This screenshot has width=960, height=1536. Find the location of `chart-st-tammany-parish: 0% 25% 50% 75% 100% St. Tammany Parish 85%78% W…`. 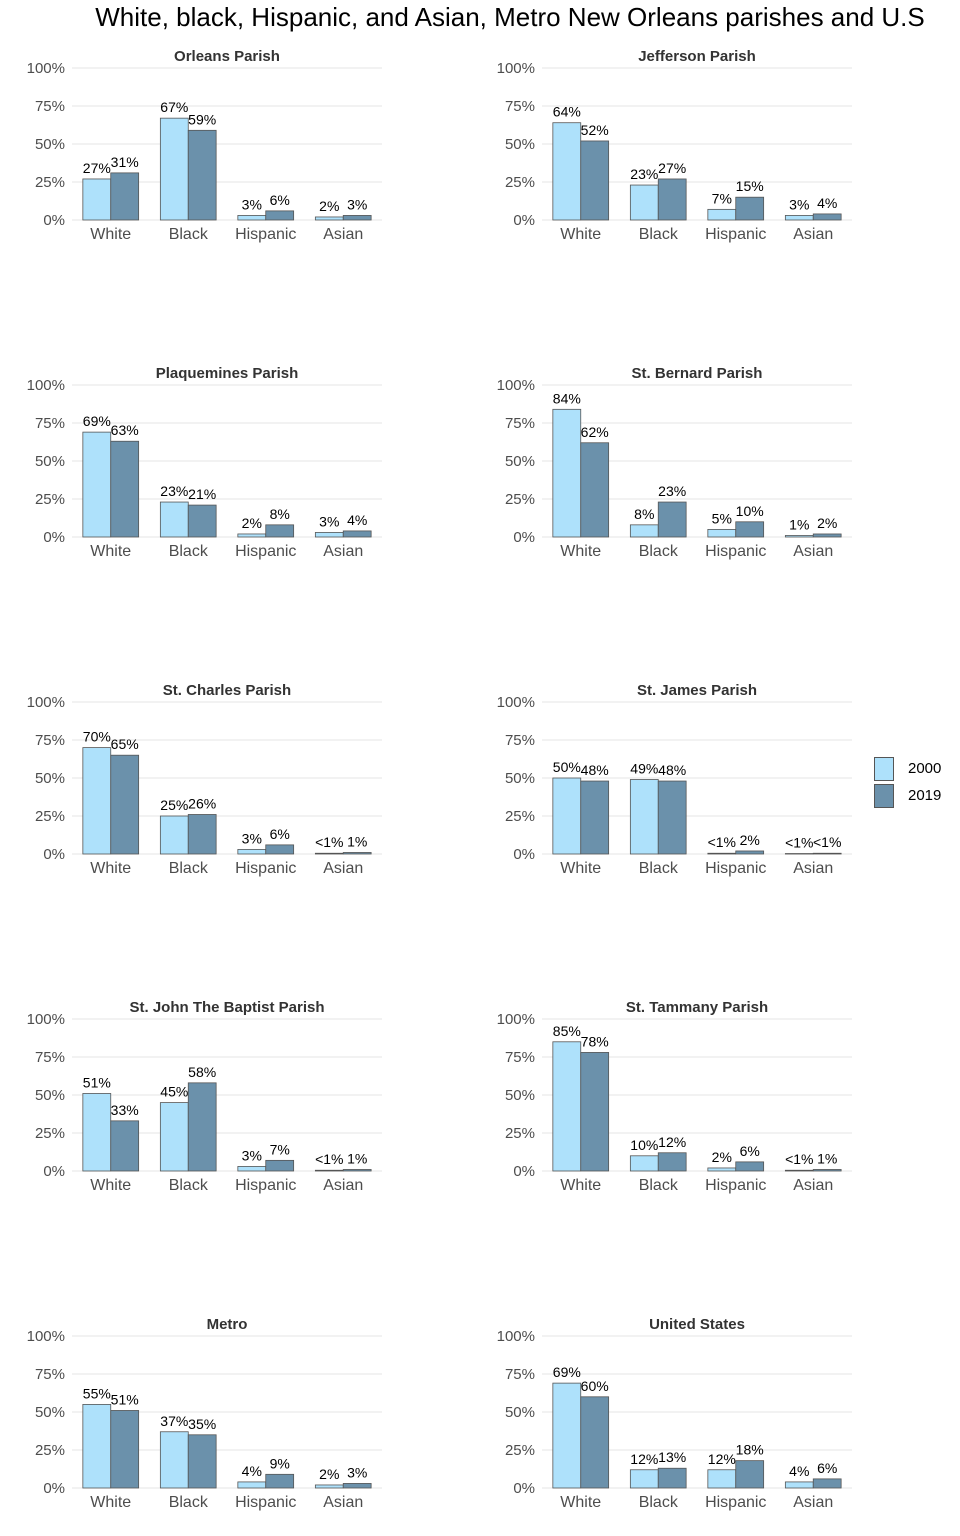

chart-st-tammany-parish: 0% 25% 50% 75% 100% St. Tammany Parish 85%78% W… is located at coordinates (674, 1096).